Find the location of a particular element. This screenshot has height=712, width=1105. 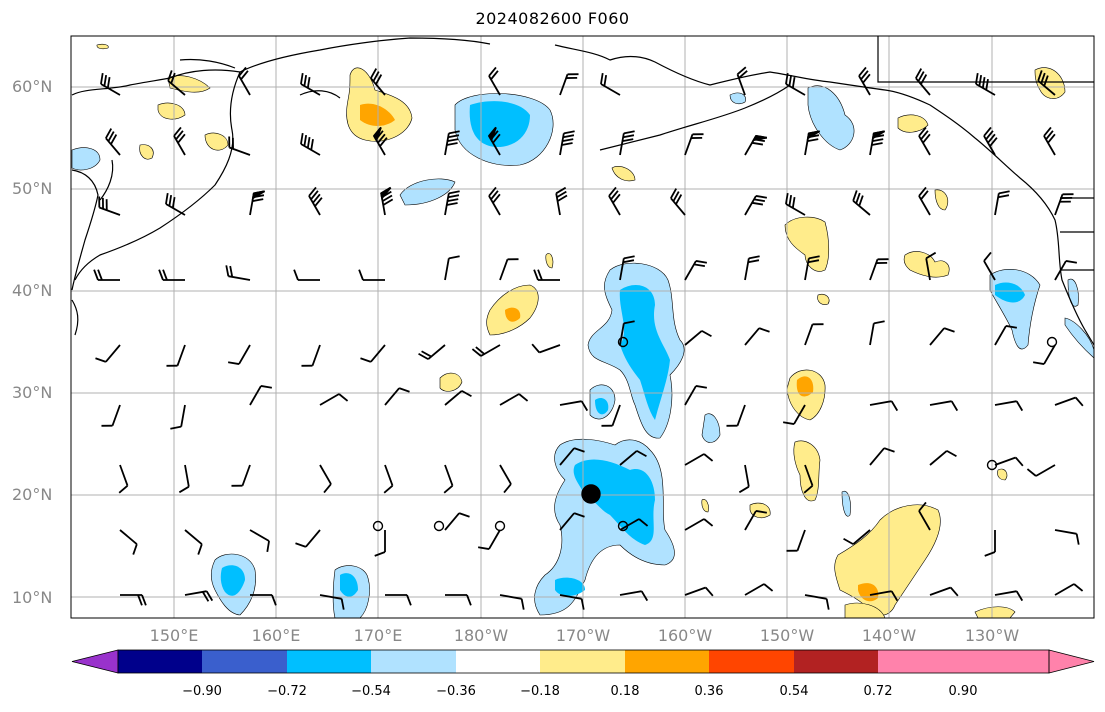

calm-wind-circle is located at coordinates (1052, 342).